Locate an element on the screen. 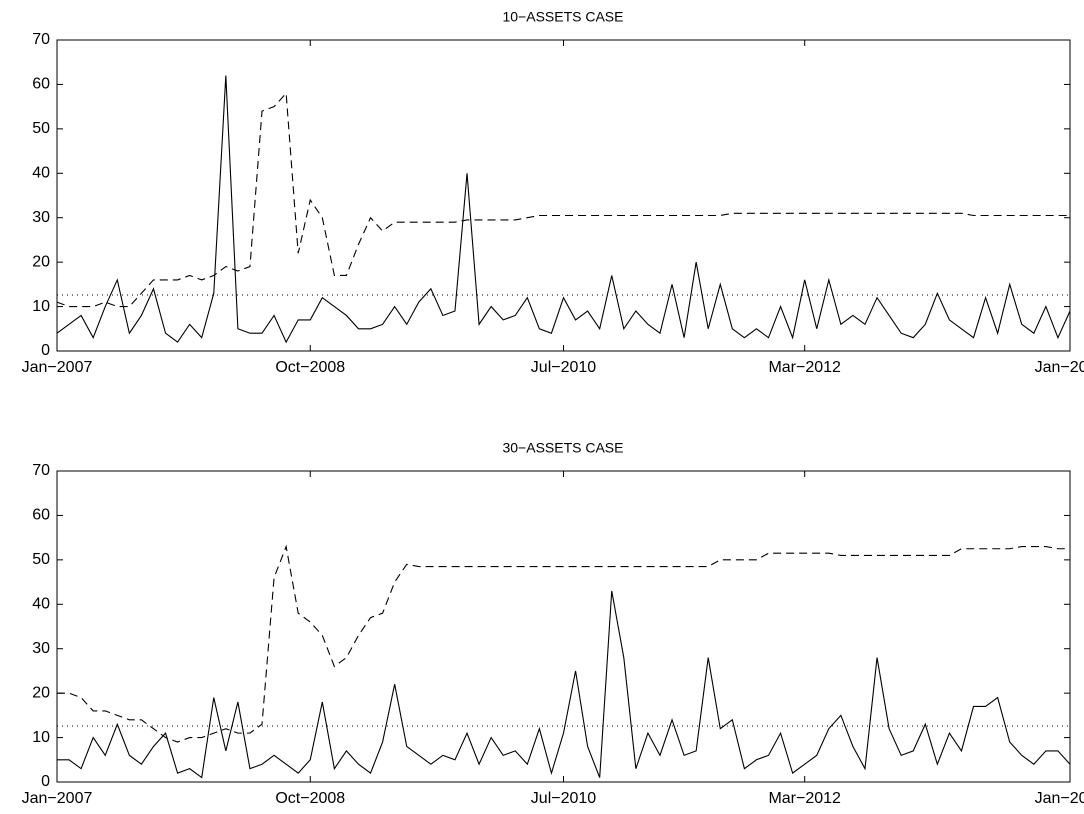 This screenshot has width=1084, height=814. chart-title: 30−ASSETS CASE is located at coordinates (562, 448).